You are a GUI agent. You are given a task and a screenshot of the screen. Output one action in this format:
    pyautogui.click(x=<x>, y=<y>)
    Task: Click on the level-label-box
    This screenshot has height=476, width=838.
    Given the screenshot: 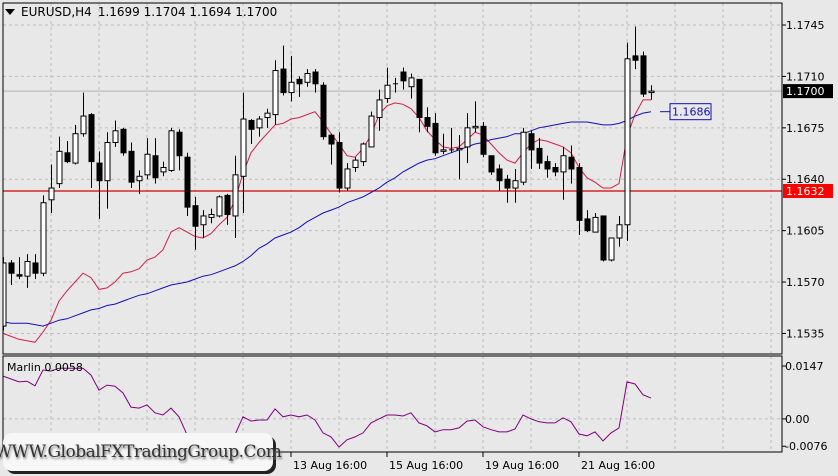 What is the action you would take?
    pyautogui.click(x=808, y=190)
    